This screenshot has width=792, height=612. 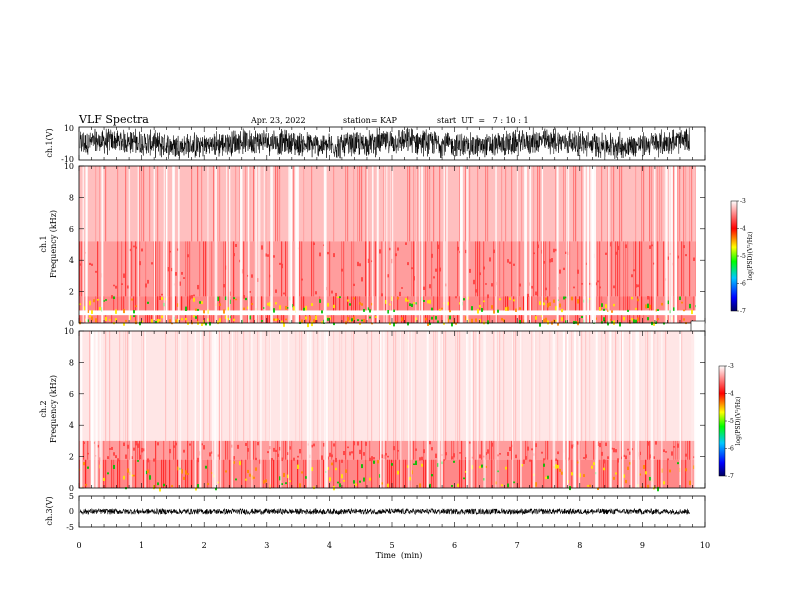 What do you see at coordinates (49, 142) in the screenshot?
I see `ch1-ylabel: ch.1(V)` at bounding box center [49, 142].